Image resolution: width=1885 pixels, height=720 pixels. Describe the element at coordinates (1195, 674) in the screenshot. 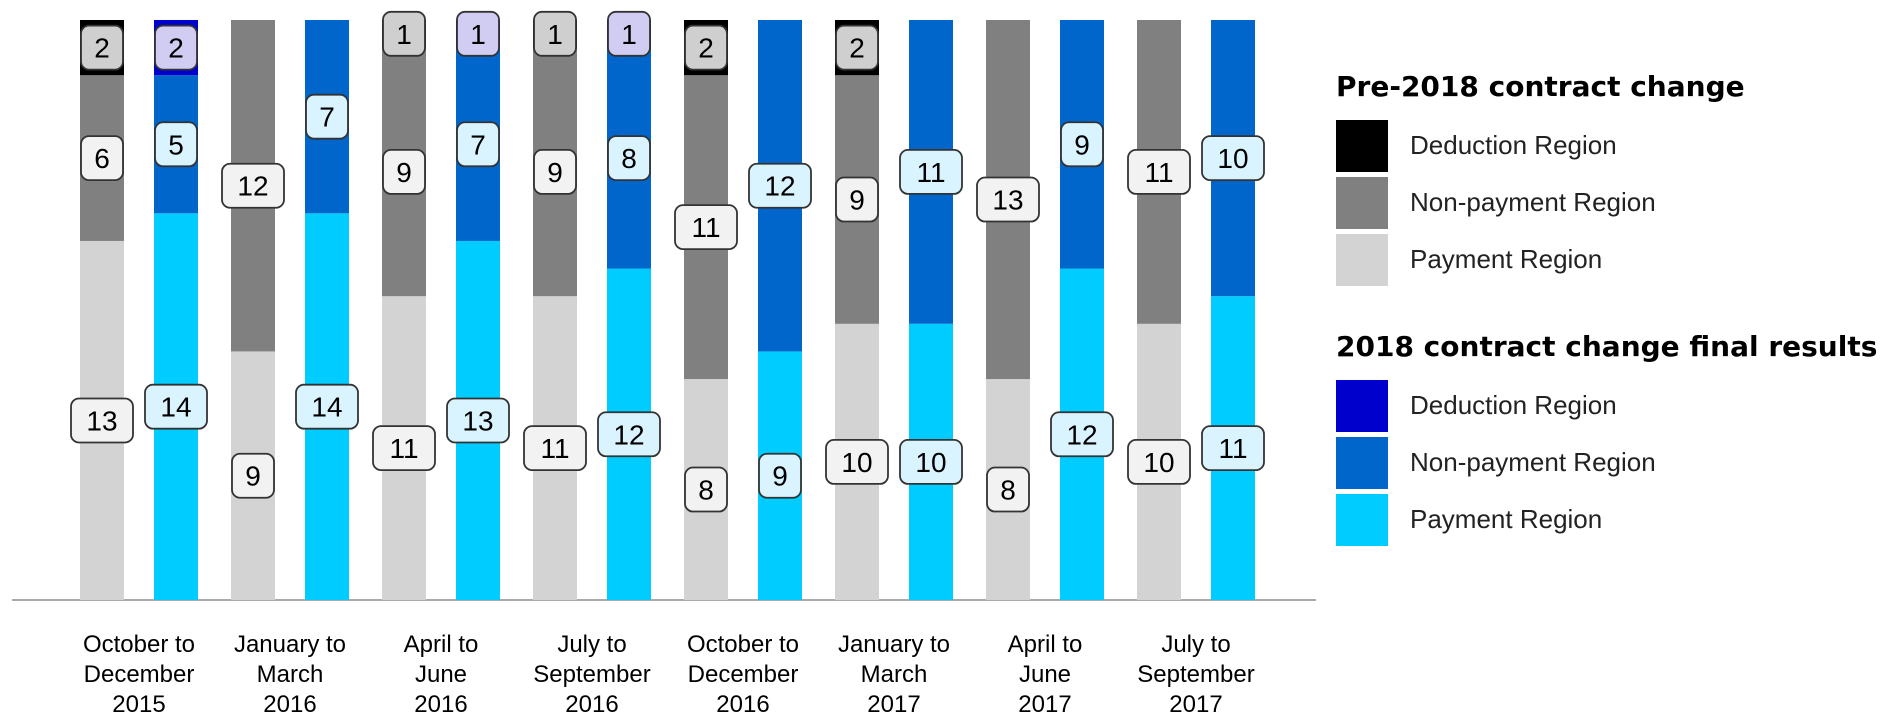

I see `category-label-line: September` at that location.